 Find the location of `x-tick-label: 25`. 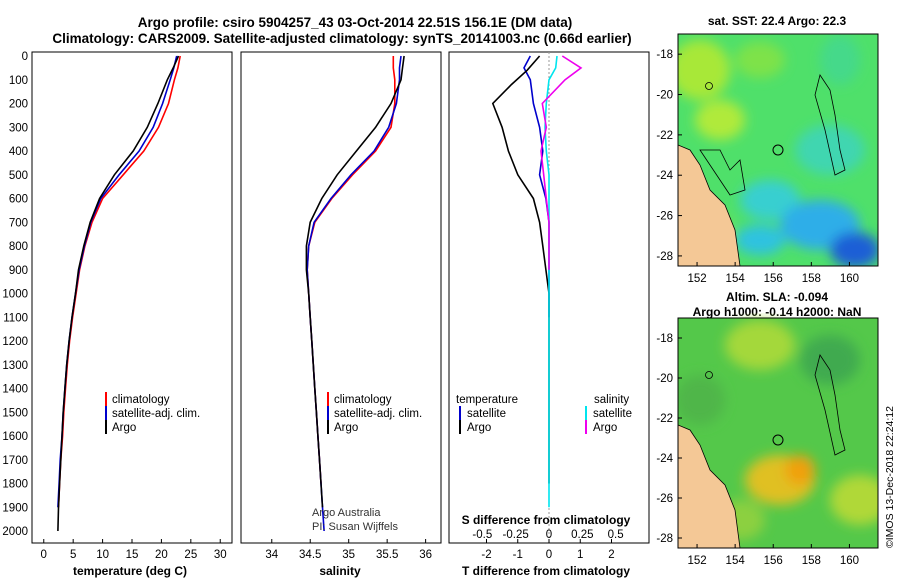

x-tick-label: 25 is located at coordinates (190, 555).